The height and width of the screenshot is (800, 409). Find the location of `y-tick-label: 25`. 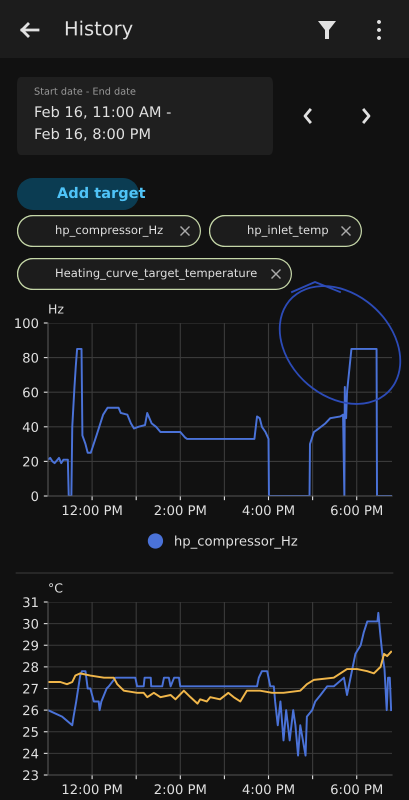

y-tick-label: 25 is located at coordinates (30, 731).